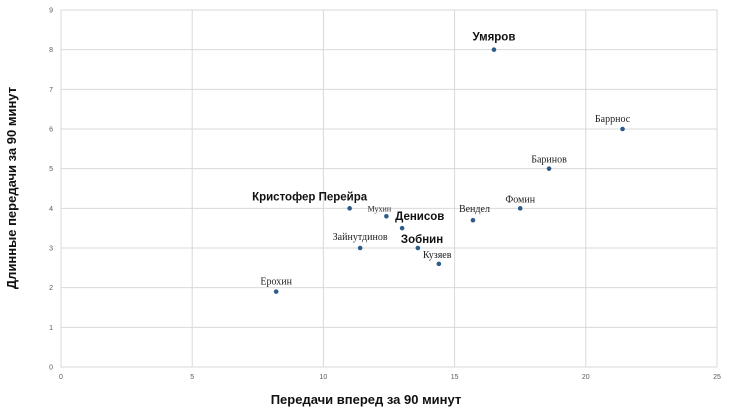 The height and width of the screenshot is (411, 730). I want to click on point-label: Баринов, so click(549, 160).